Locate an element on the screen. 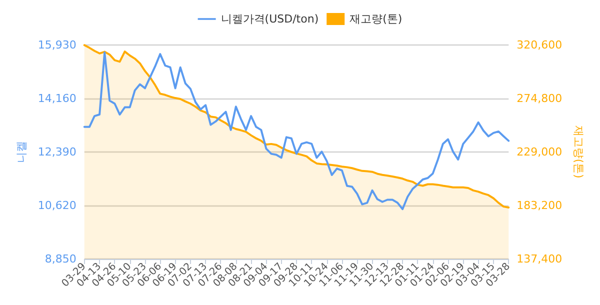  y2-tick-label: 274,800 is located at coordinates (539, 98).